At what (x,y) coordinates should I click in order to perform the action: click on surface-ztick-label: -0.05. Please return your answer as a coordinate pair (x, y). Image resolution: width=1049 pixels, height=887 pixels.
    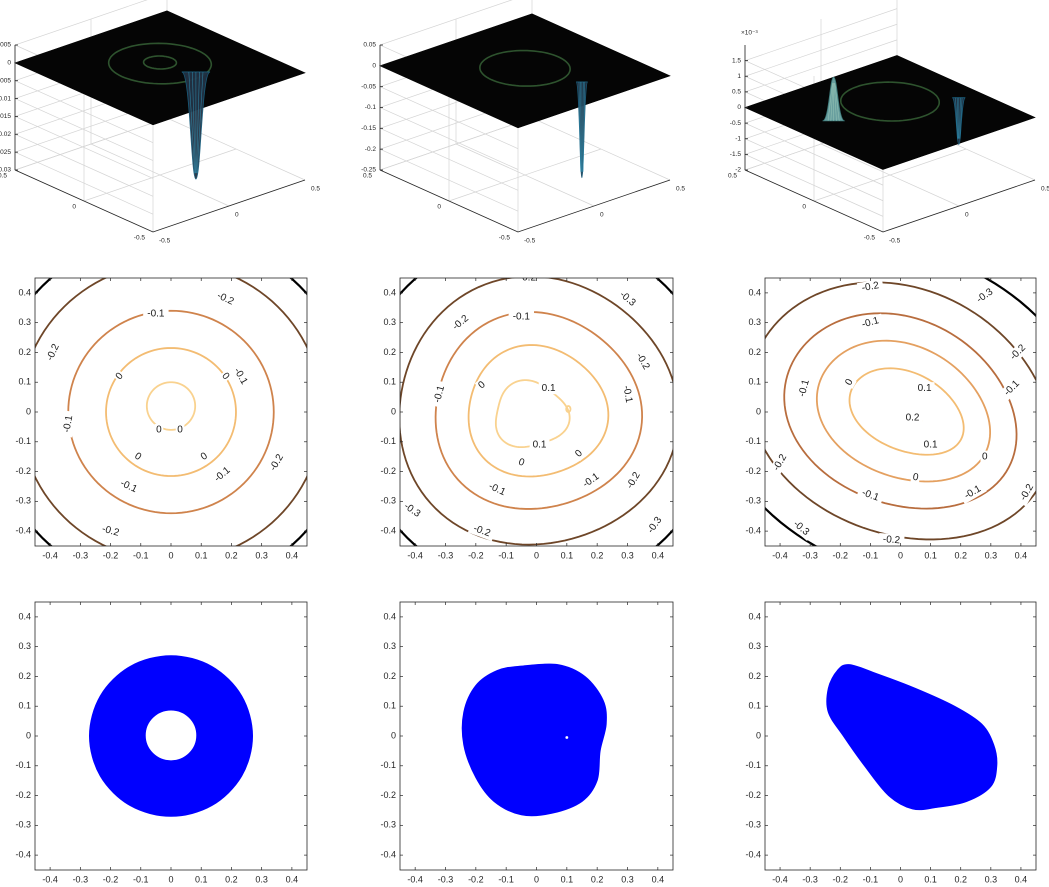
    Looking at the image, I should click on (368, 86).